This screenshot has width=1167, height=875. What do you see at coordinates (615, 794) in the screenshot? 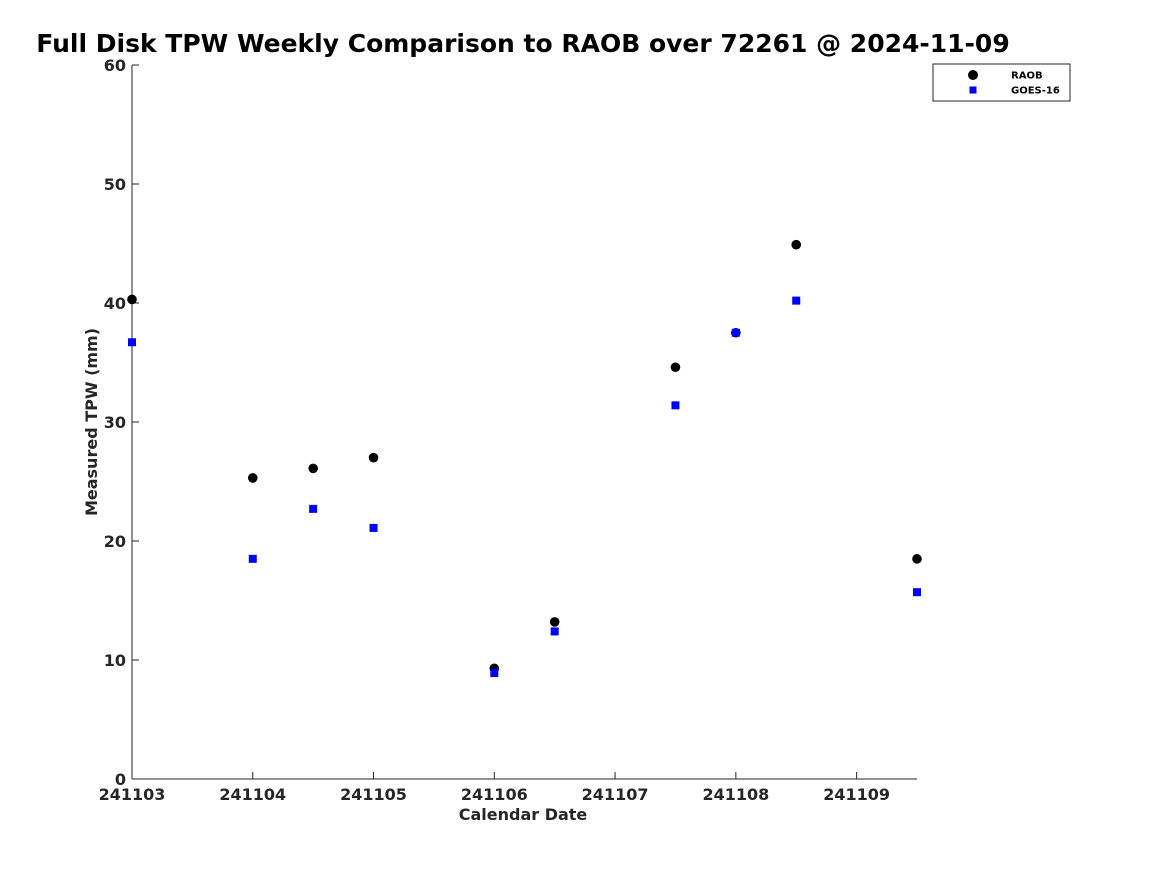
I see `x-tick-label: 241107` at bounding box center [615, 794].